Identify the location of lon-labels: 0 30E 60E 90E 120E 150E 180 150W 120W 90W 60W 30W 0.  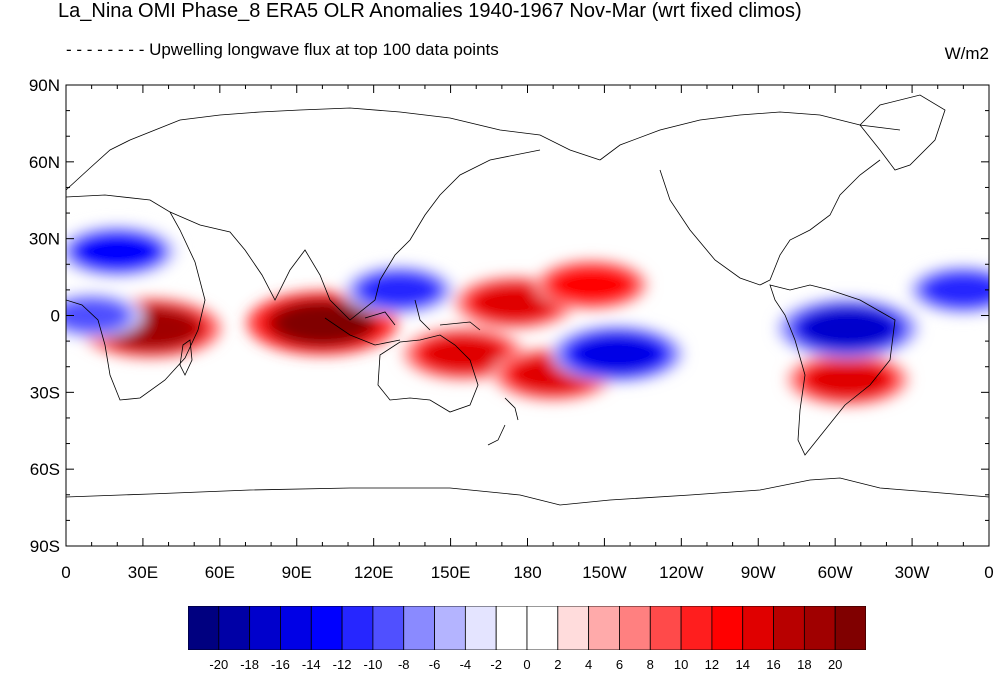
(527, 572).